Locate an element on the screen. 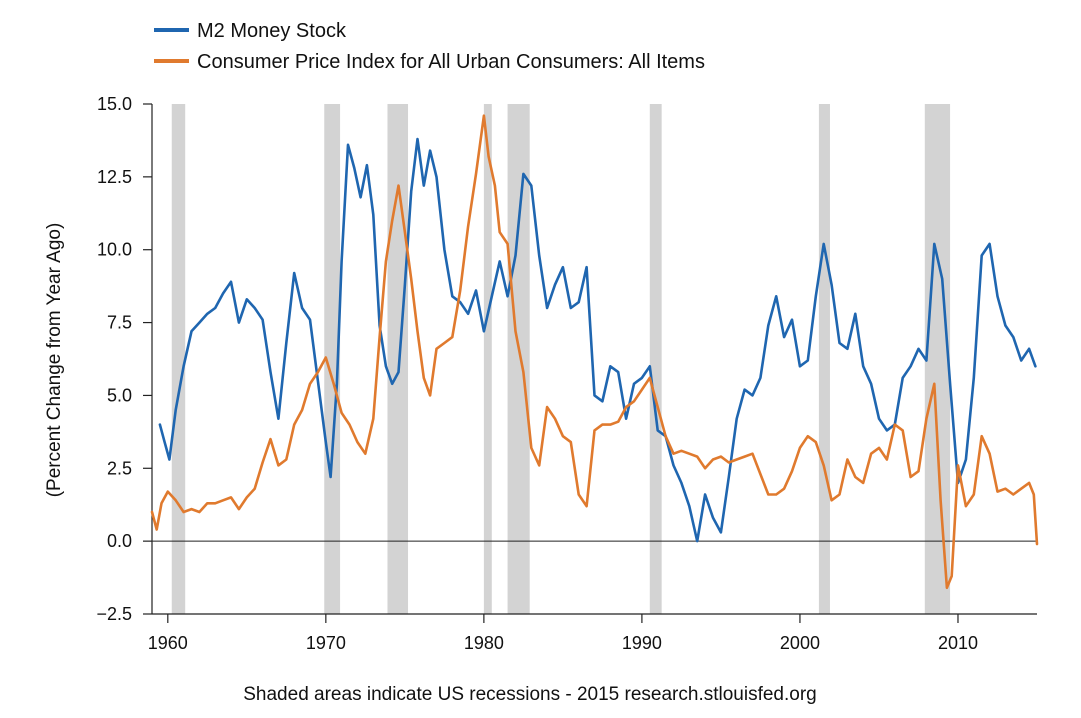  y-tick-label: 10.0 is located at coordinates (114, 250).